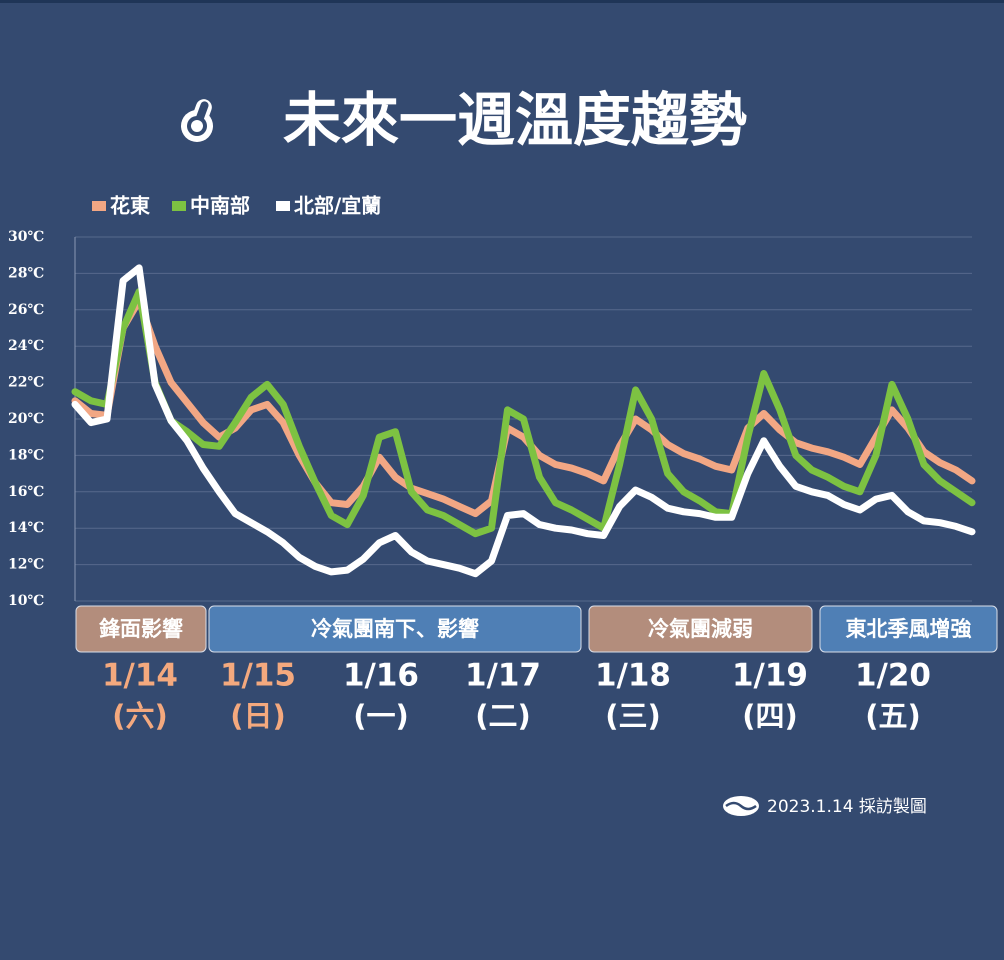 The width and height of the screenshot is (1004, 960). Describe the element at coordinates (140, 716) in the screenshot. I see `day-weekday: (六)` at that location.